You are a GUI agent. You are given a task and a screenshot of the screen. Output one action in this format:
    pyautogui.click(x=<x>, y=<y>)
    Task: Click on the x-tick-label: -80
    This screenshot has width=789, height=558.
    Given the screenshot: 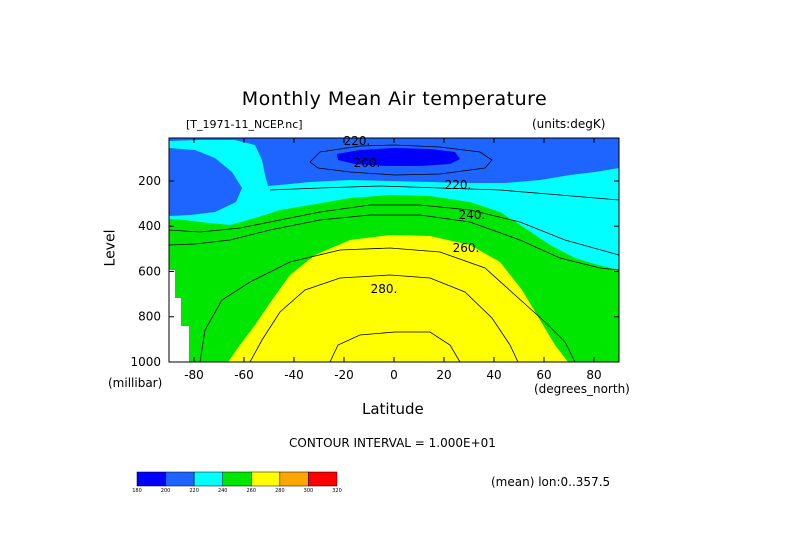 What is the action you would take?
    pyautogui.click(x=194, y=375)
    